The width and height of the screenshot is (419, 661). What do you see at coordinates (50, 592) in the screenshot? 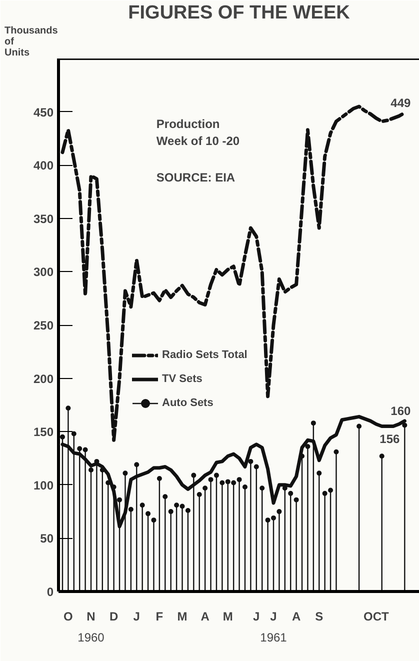
I see `y-tick-label: 0` at bounding box center [50, 592].